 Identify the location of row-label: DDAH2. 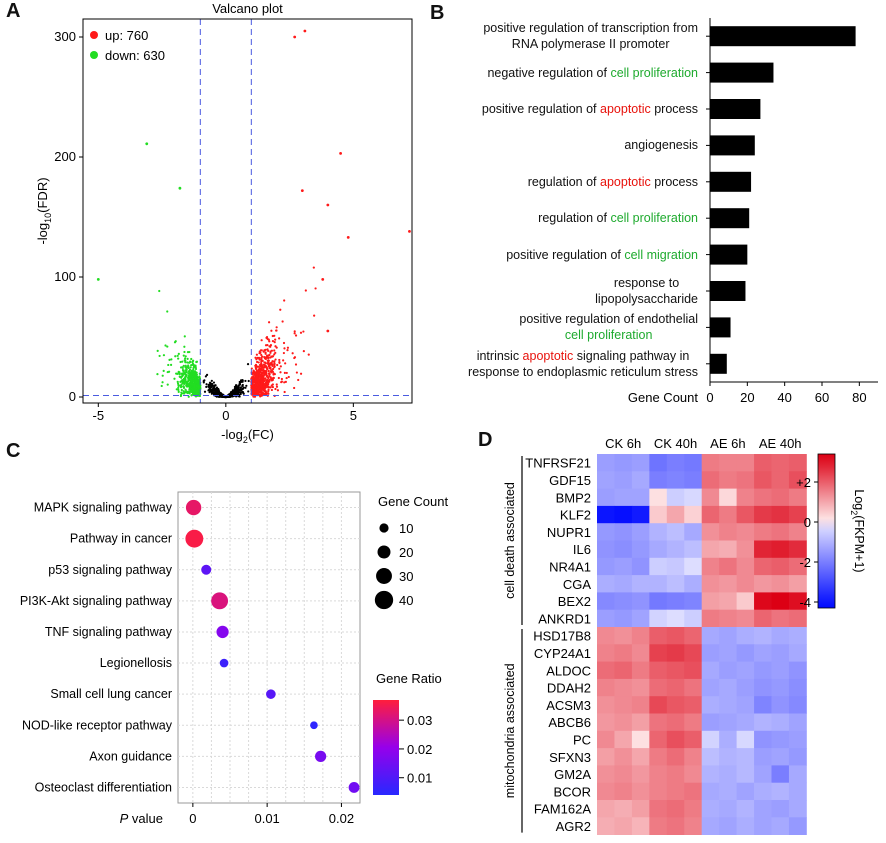
(569, 688).